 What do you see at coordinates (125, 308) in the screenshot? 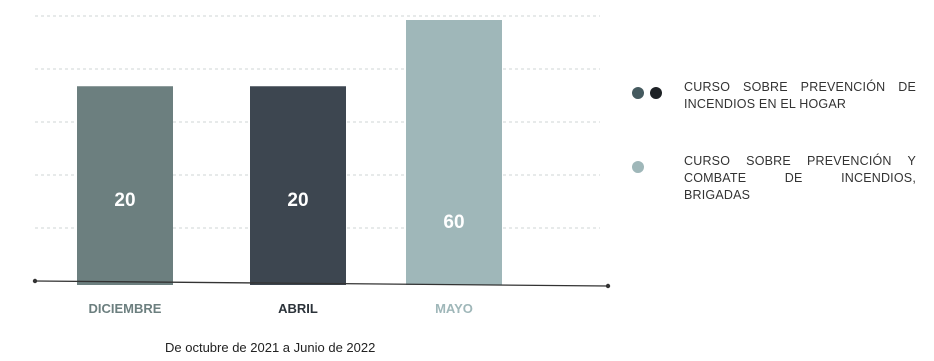
I see `category-label: DICIEMBRE` at bounding box center [125, 308].